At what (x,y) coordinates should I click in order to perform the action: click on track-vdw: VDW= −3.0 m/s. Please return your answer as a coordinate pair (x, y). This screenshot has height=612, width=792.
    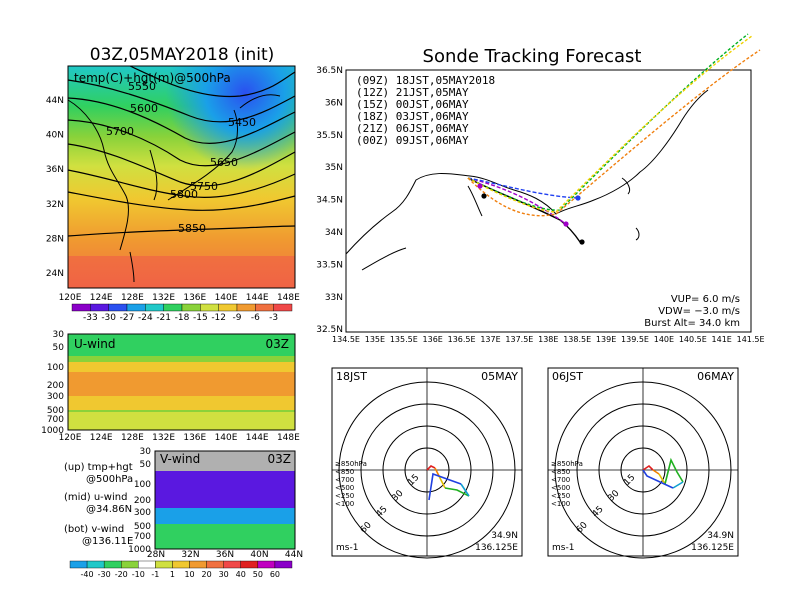
    Looking at the image, I should click on (699, 311).